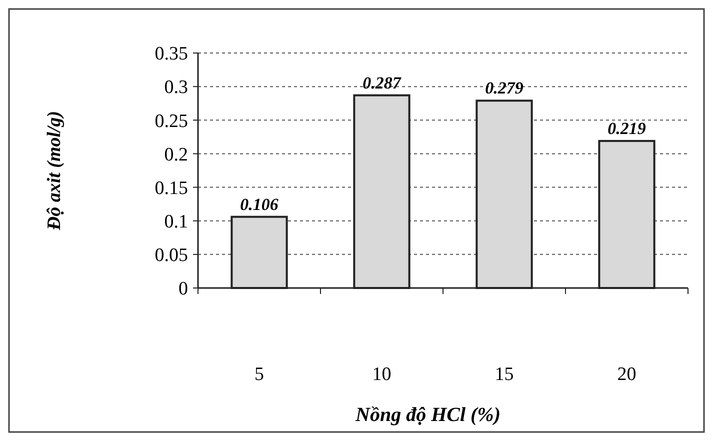 This screenshot has width=713, height=441. I want to click on y-tick-label: 0.25, so click(171, 121).